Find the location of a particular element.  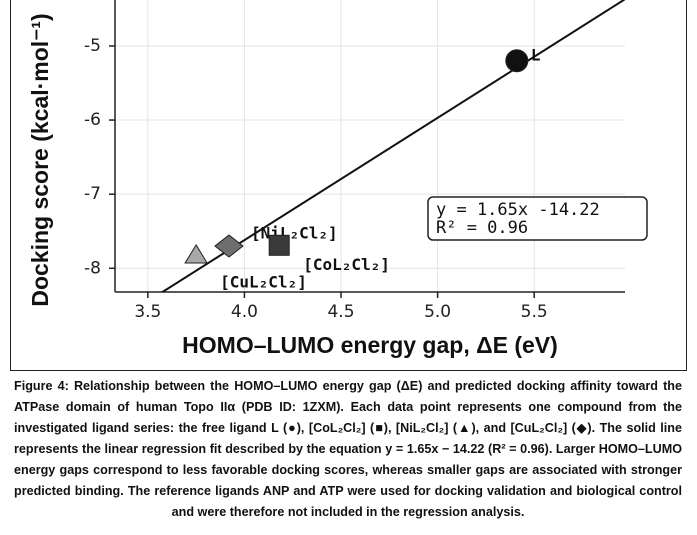

point-label: L is located at coordinates (536, 54).